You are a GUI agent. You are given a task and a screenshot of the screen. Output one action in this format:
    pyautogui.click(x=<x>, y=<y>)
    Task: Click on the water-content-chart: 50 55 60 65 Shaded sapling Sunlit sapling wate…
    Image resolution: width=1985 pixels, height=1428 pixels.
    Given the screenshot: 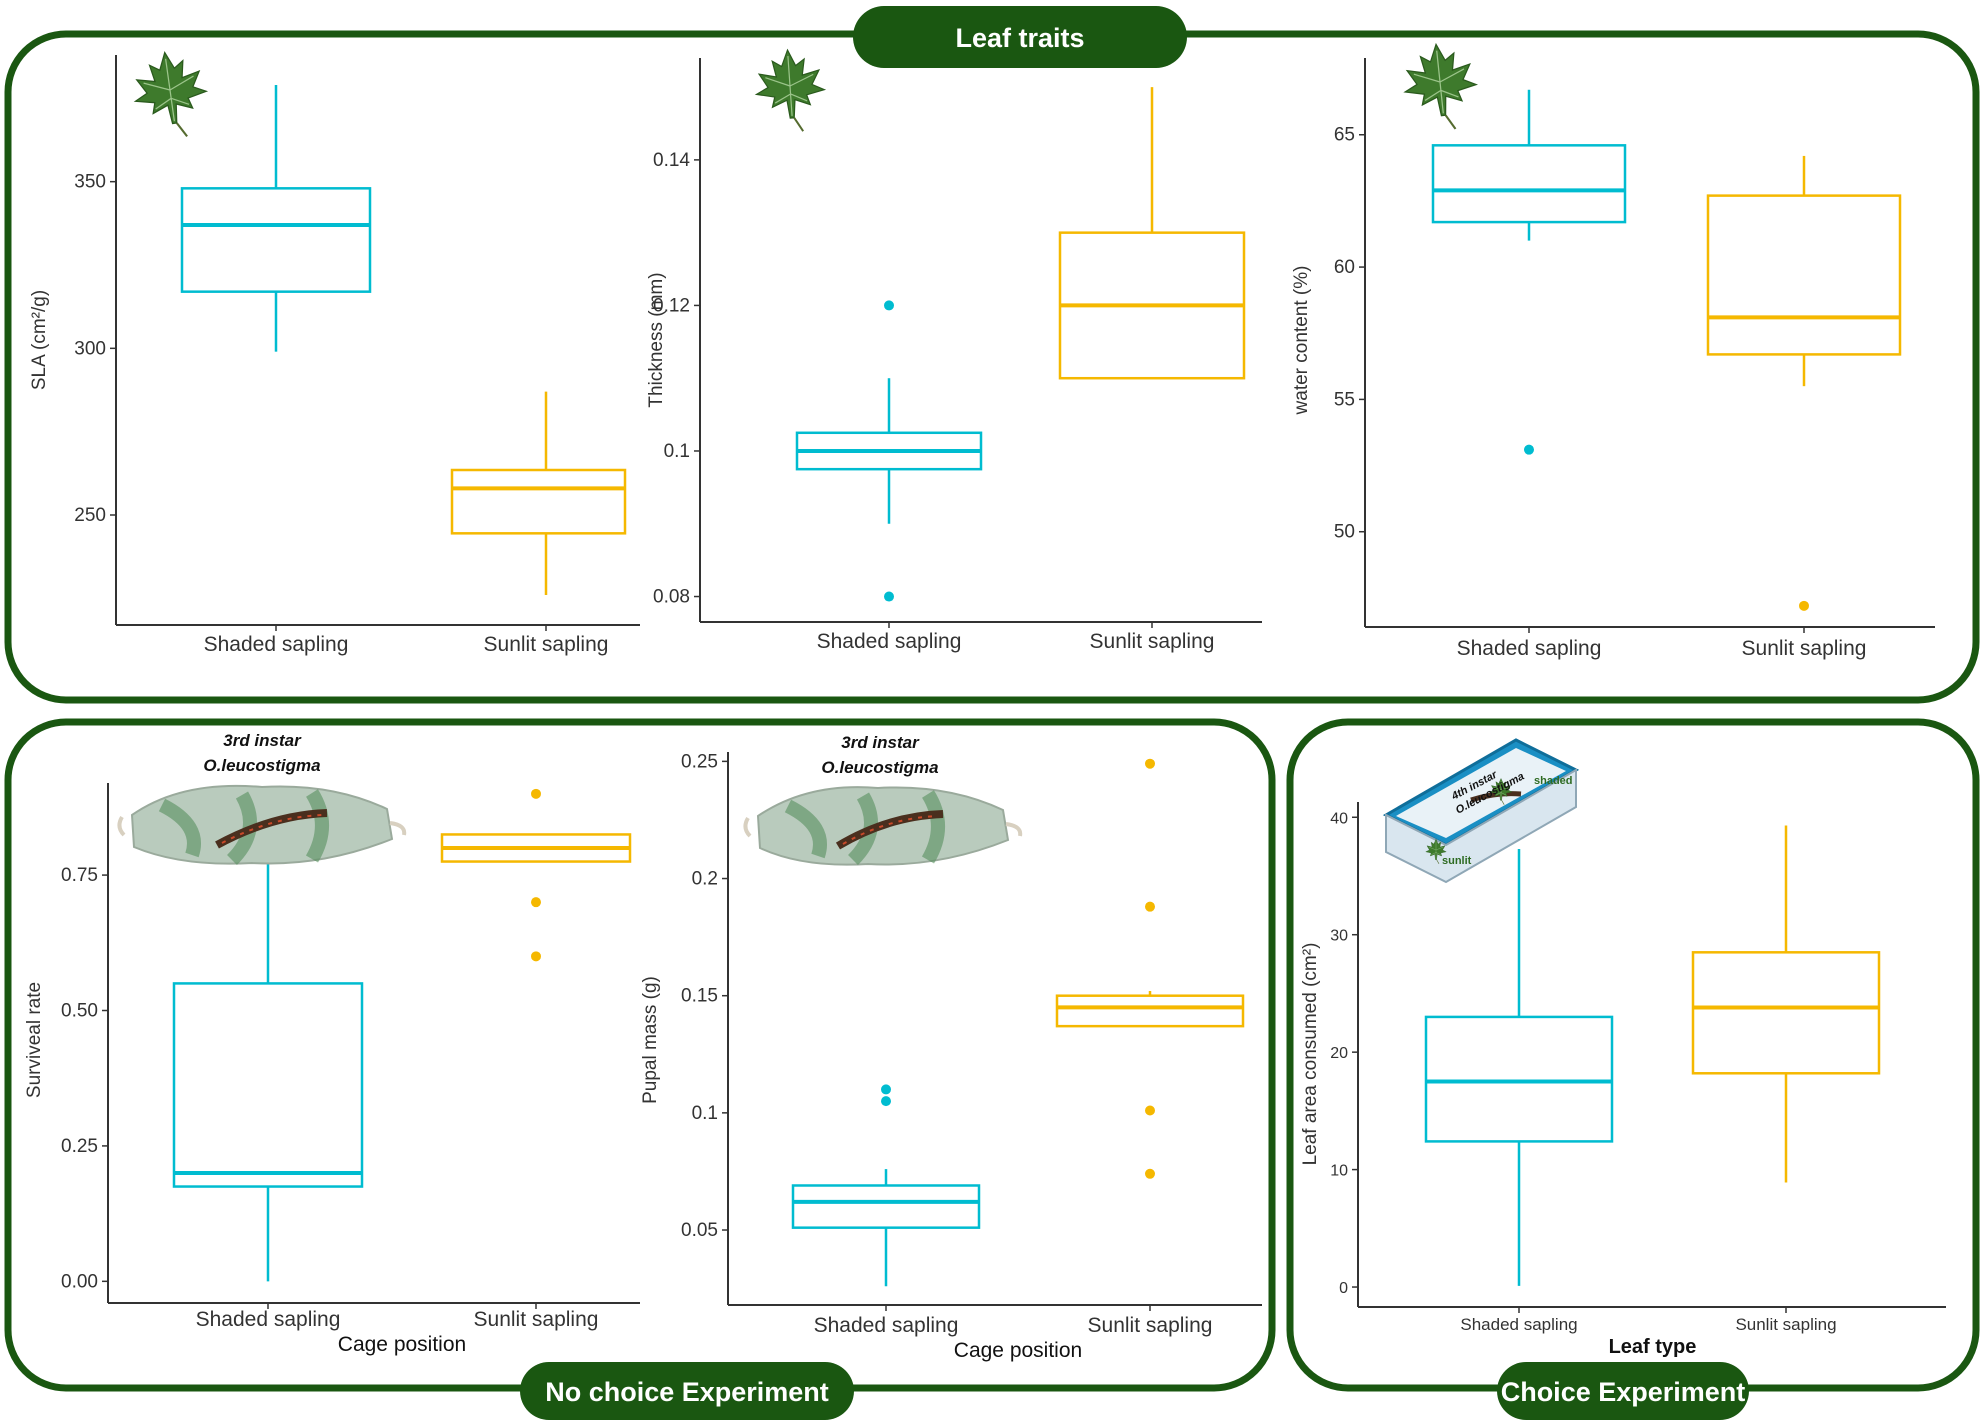 What is the action you would take?
    pyautogui.click(x=1613, y=359)
    